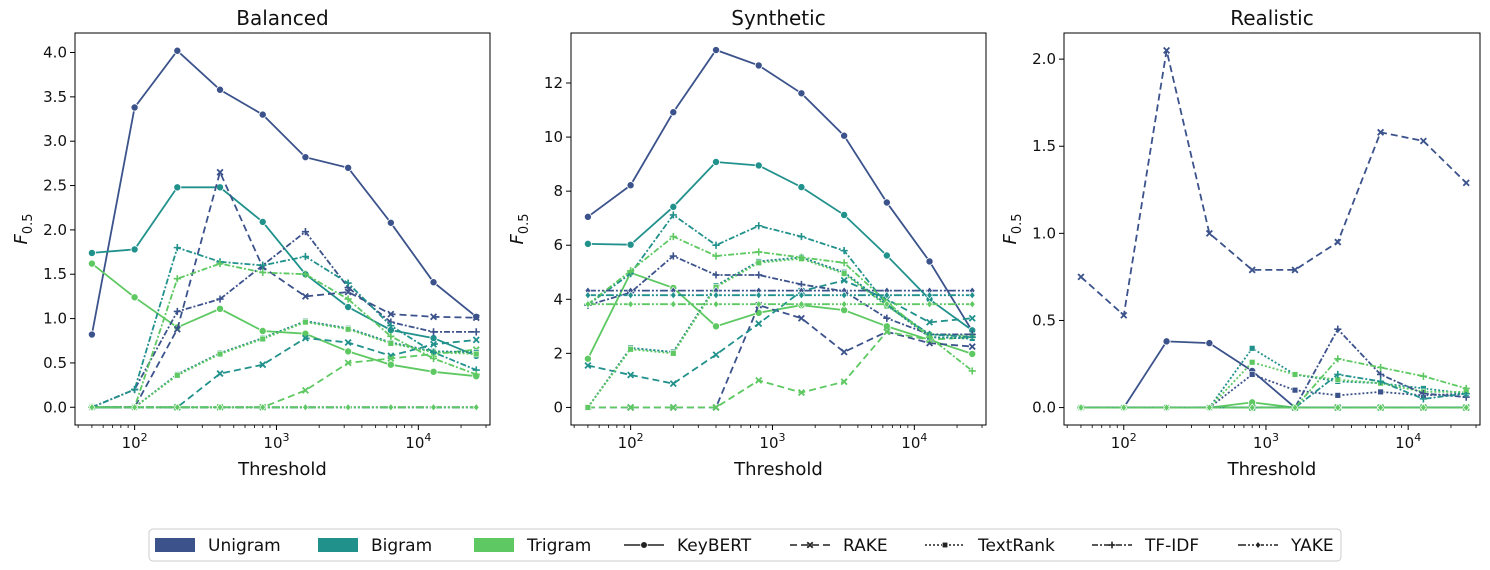  Describe the element at coordinates (865, 546) in the screenshot. I see `legend-label: RAKE` at that location.